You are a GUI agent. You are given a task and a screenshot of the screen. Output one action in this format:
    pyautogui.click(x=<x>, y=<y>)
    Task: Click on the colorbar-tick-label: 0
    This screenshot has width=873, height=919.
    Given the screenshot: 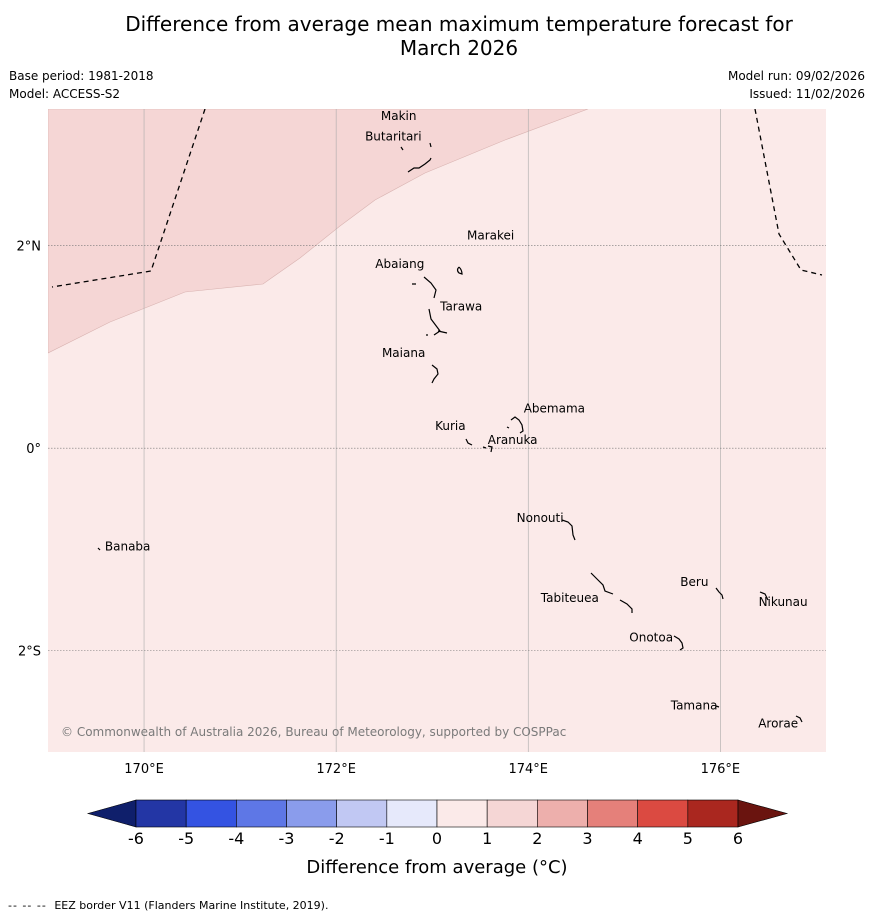 What is the action you would take?
    pyautogui.click(x=437, y=838)
    